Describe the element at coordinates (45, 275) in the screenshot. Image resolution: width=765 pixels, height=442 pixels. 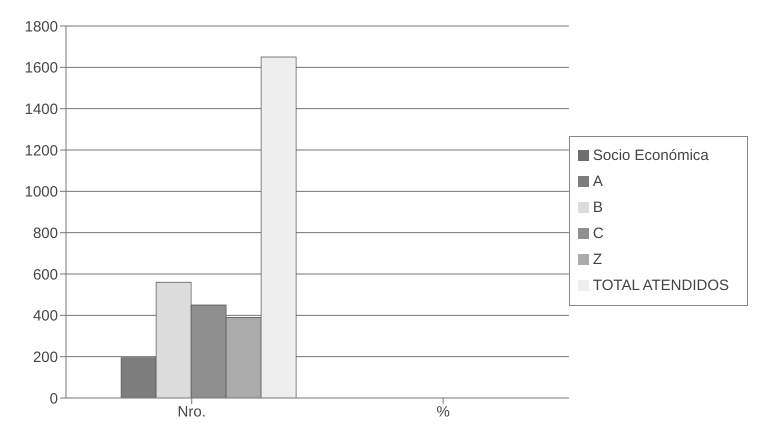
I see `y-tick-label: 600` at that location.